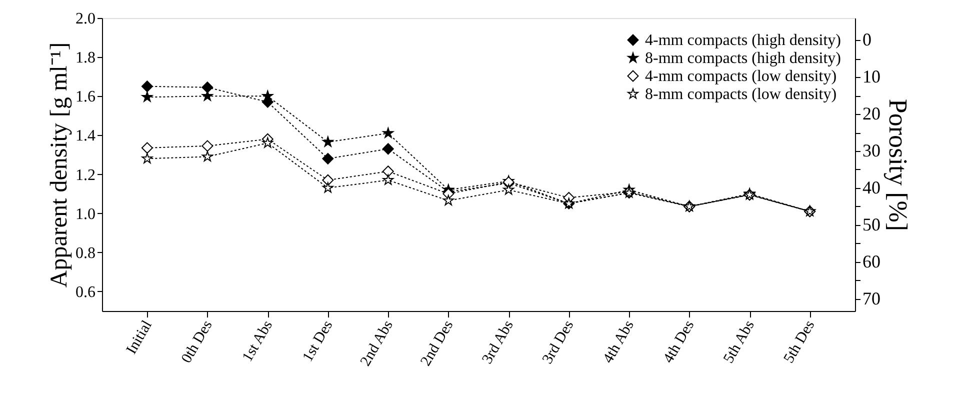  Describe the element at coordinates (871, 150) in the screenshot. I see `y2-tick-label: 30` at that location.